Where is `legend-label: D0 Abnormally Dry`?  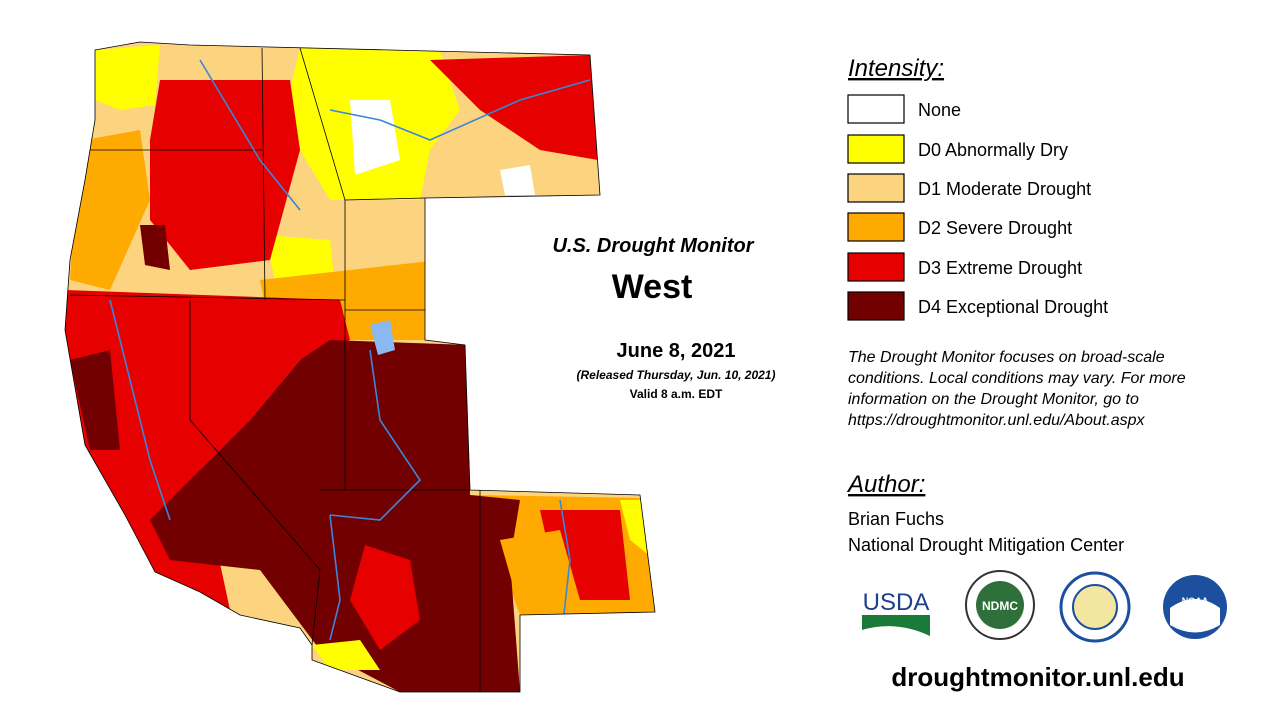
legend-label: D0 Abnormally Dry is located at coordinates (993, 150).